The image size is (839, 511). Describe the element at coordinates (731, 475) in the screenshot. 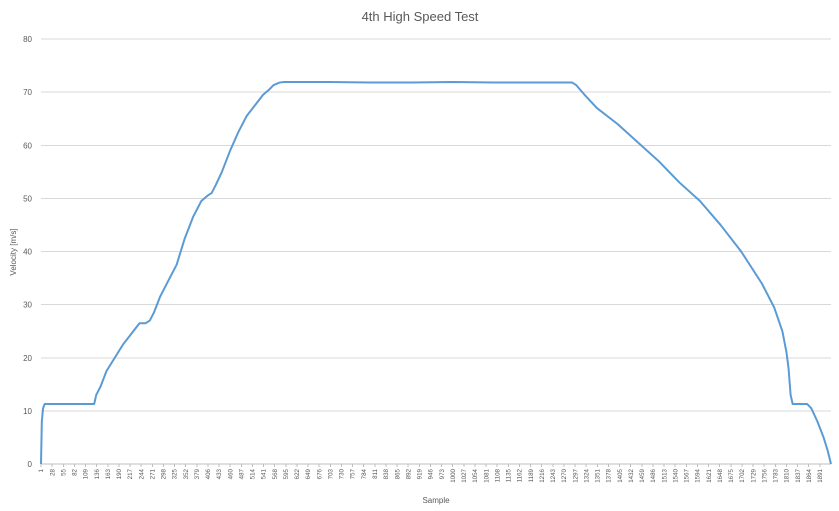

I see `x-tick-label-1675: 1675` at that location.